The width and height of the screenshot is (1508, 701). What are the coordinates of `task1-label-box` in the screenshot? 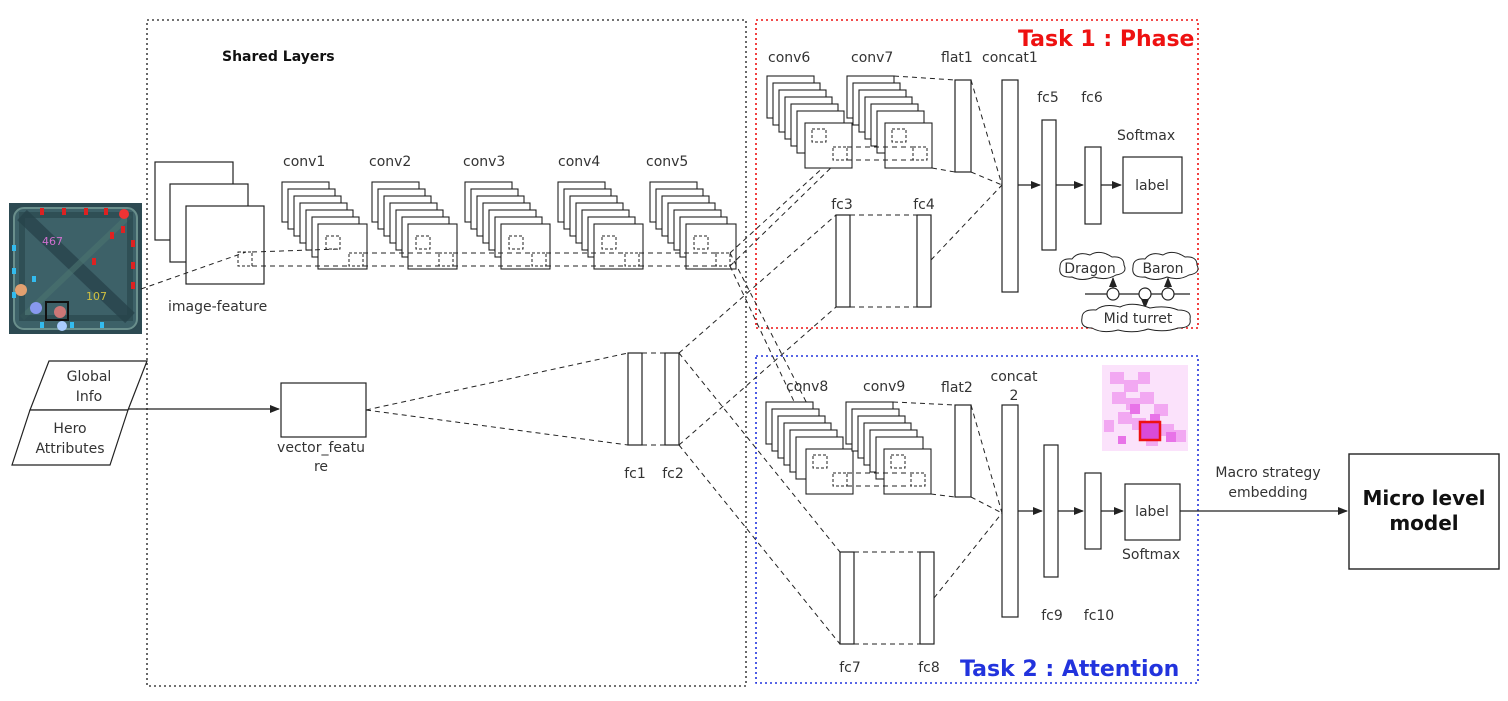 It's located at (1152, 185).